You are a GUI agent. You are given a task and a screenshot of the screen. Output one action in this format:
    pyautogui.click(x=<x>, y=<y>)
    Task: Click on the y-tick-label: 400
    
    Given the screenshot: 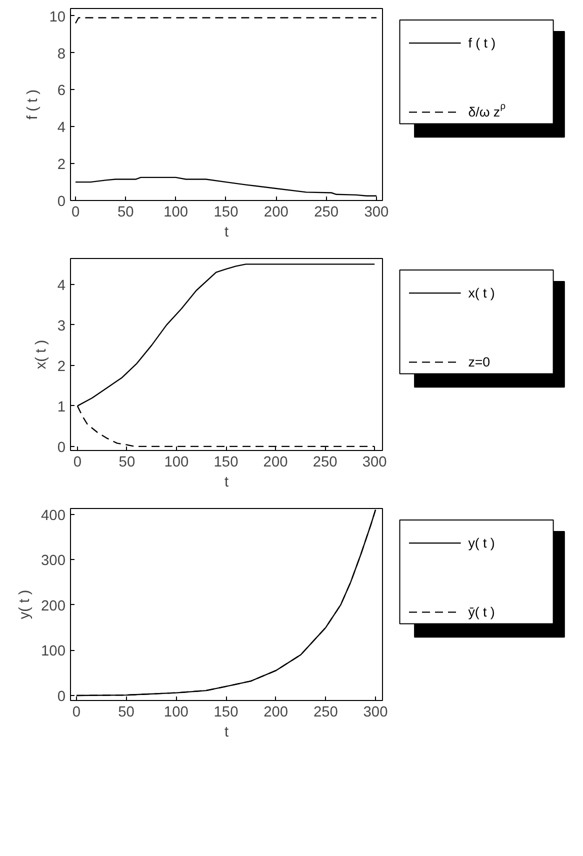 What is the action you would take?
    pyautogui.click(x=53, y=516)
    